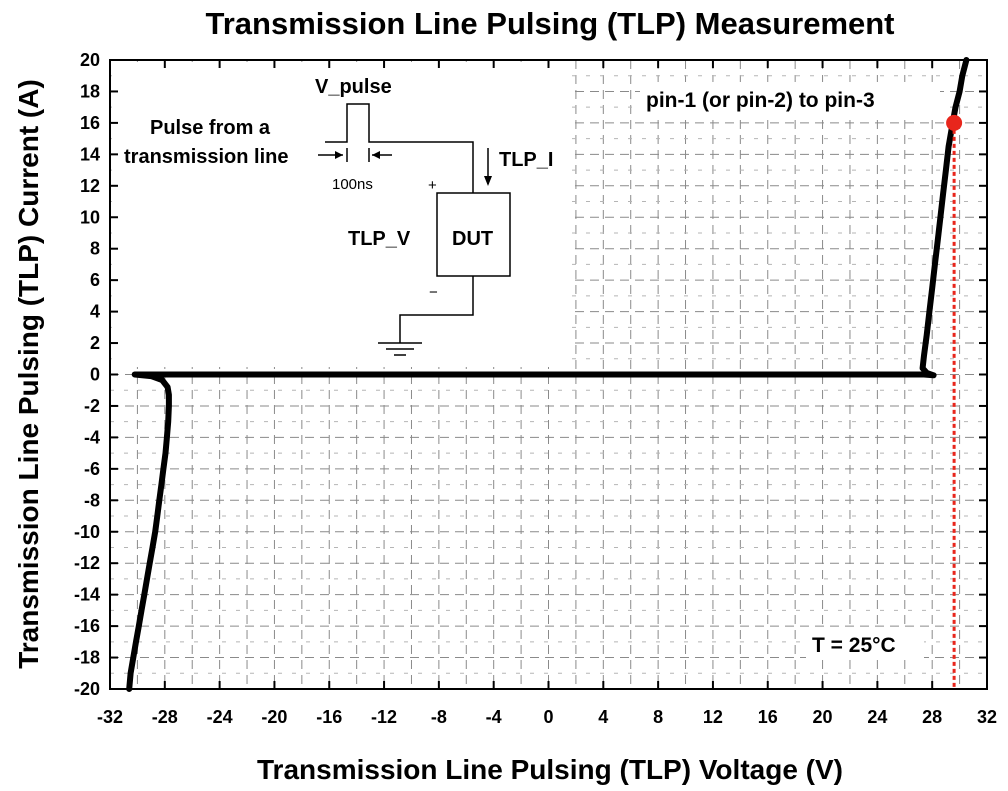 The height and width of the screenshot is (791, 1008). What do you see at coordinates (413, 168) in the screenshot?
I see `arrow-heads` at bounding box center [413, 168].